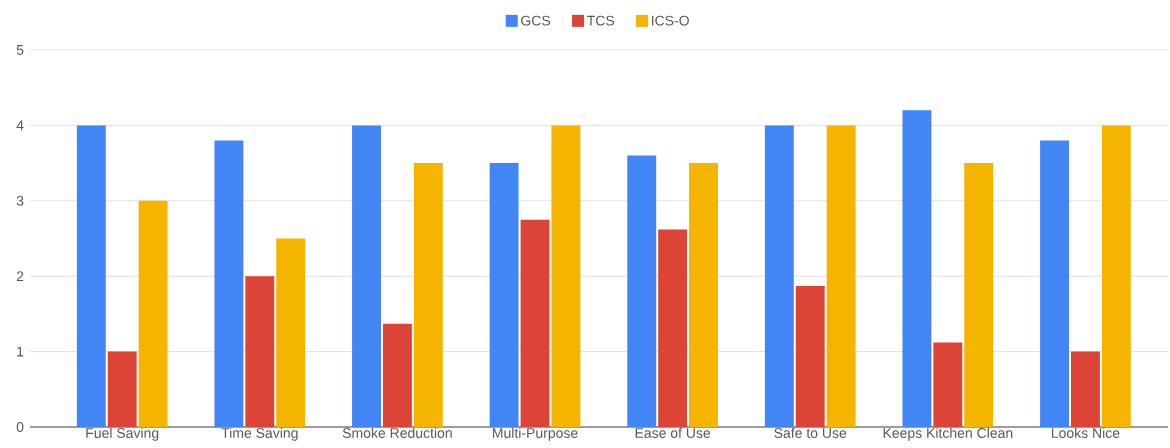  What do you see at coordinates (535, 434) in the screenshot?
I see `x-tick-label: Multi-Purpose` at bounding box center [535, 434].